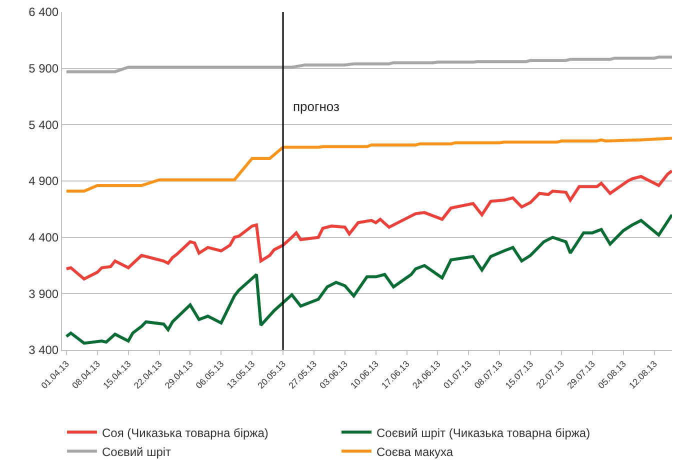  Describe the element at coordinates (43, 350) in the screenshot. I see `y-tick-label: 3 400` at that location.